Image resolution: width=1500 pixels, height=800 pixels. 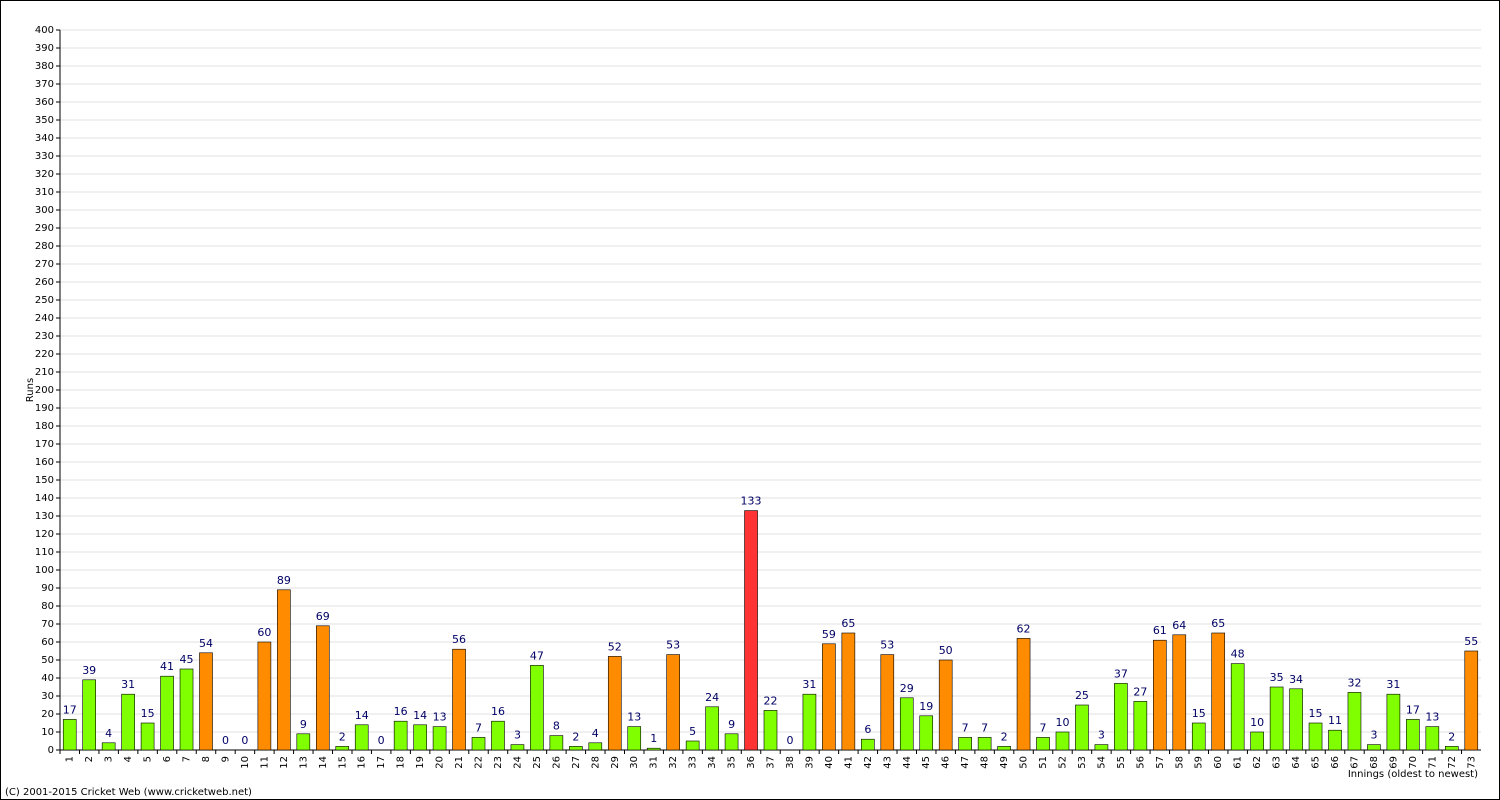 I want to click on x-tick-label: 4, so click(x=128, y=759).